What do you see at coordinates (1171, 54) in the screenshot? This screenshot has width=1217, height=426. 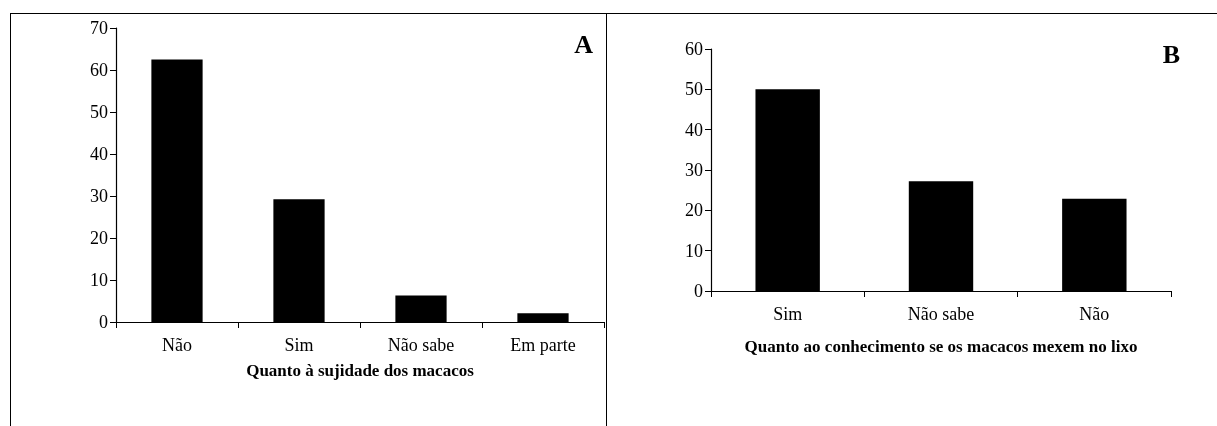 I see `chart-title: B` at bounding box center [1171, 54].